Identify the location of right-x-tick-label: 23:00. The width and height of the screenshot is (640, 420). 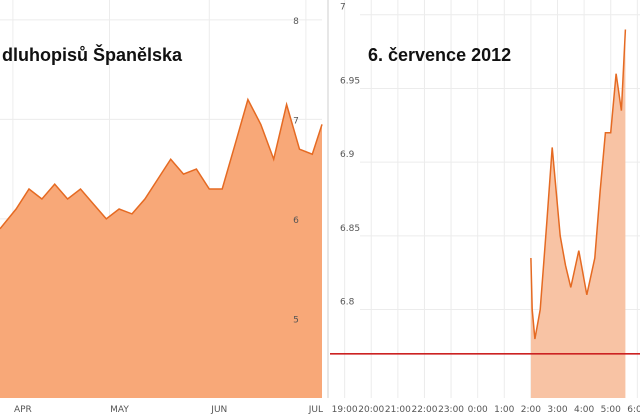
(451, 410).